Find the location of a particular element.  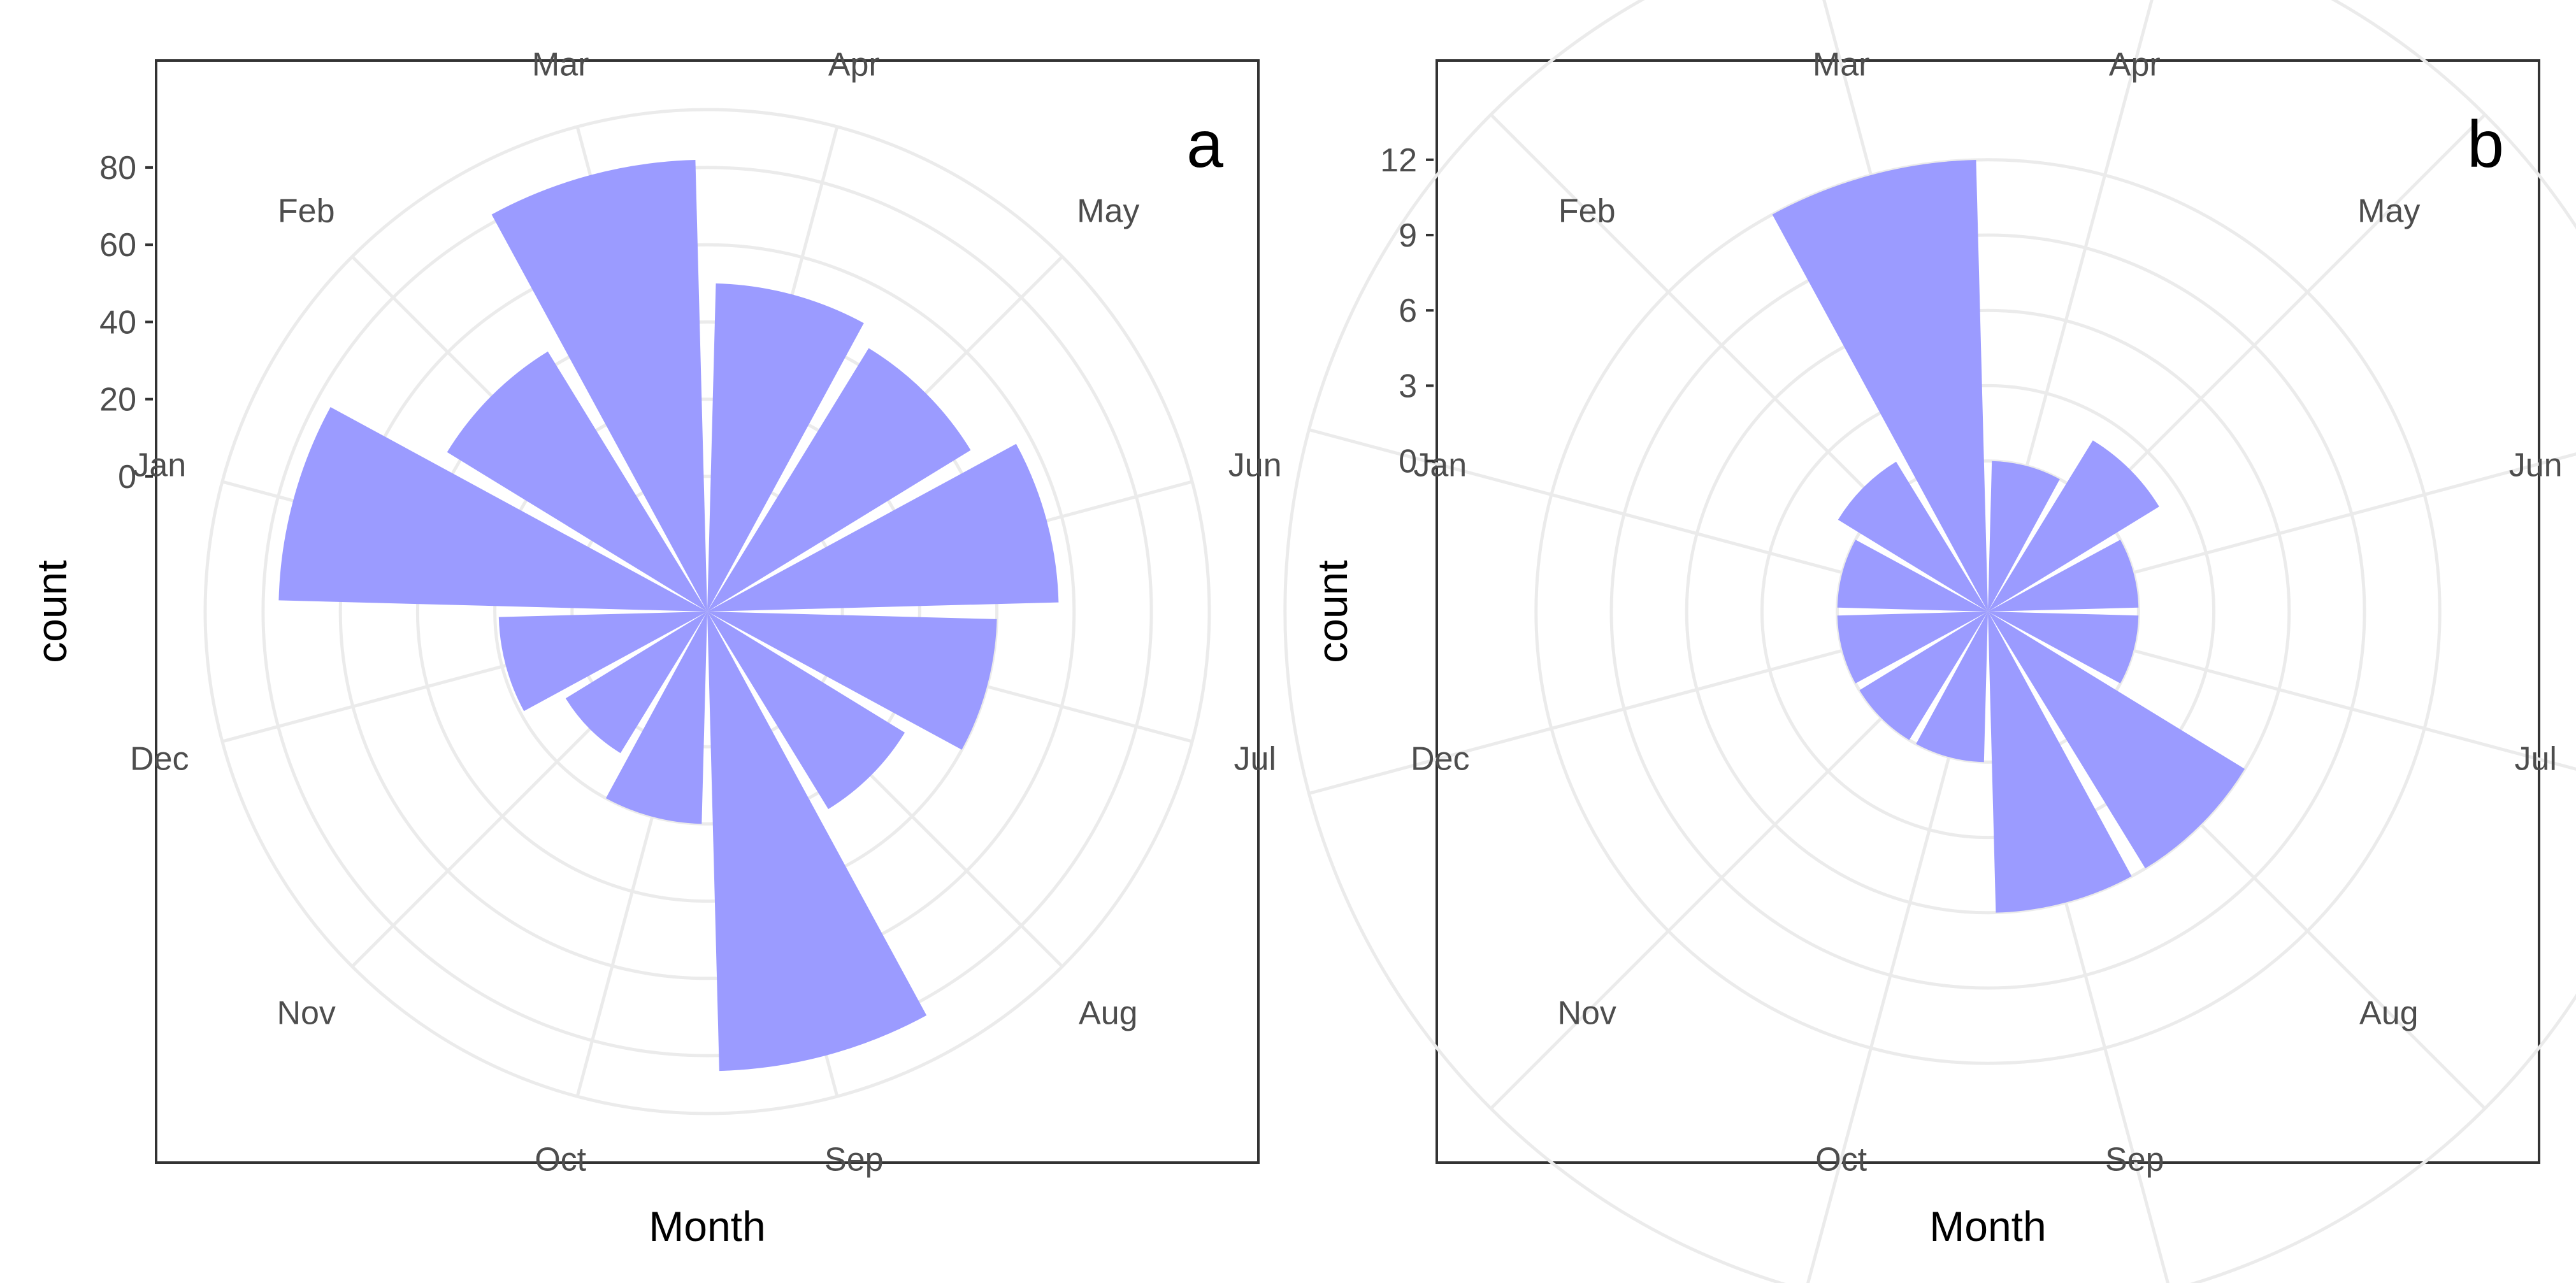

panel-b-tag: b is located at coordinates (2485, 145).